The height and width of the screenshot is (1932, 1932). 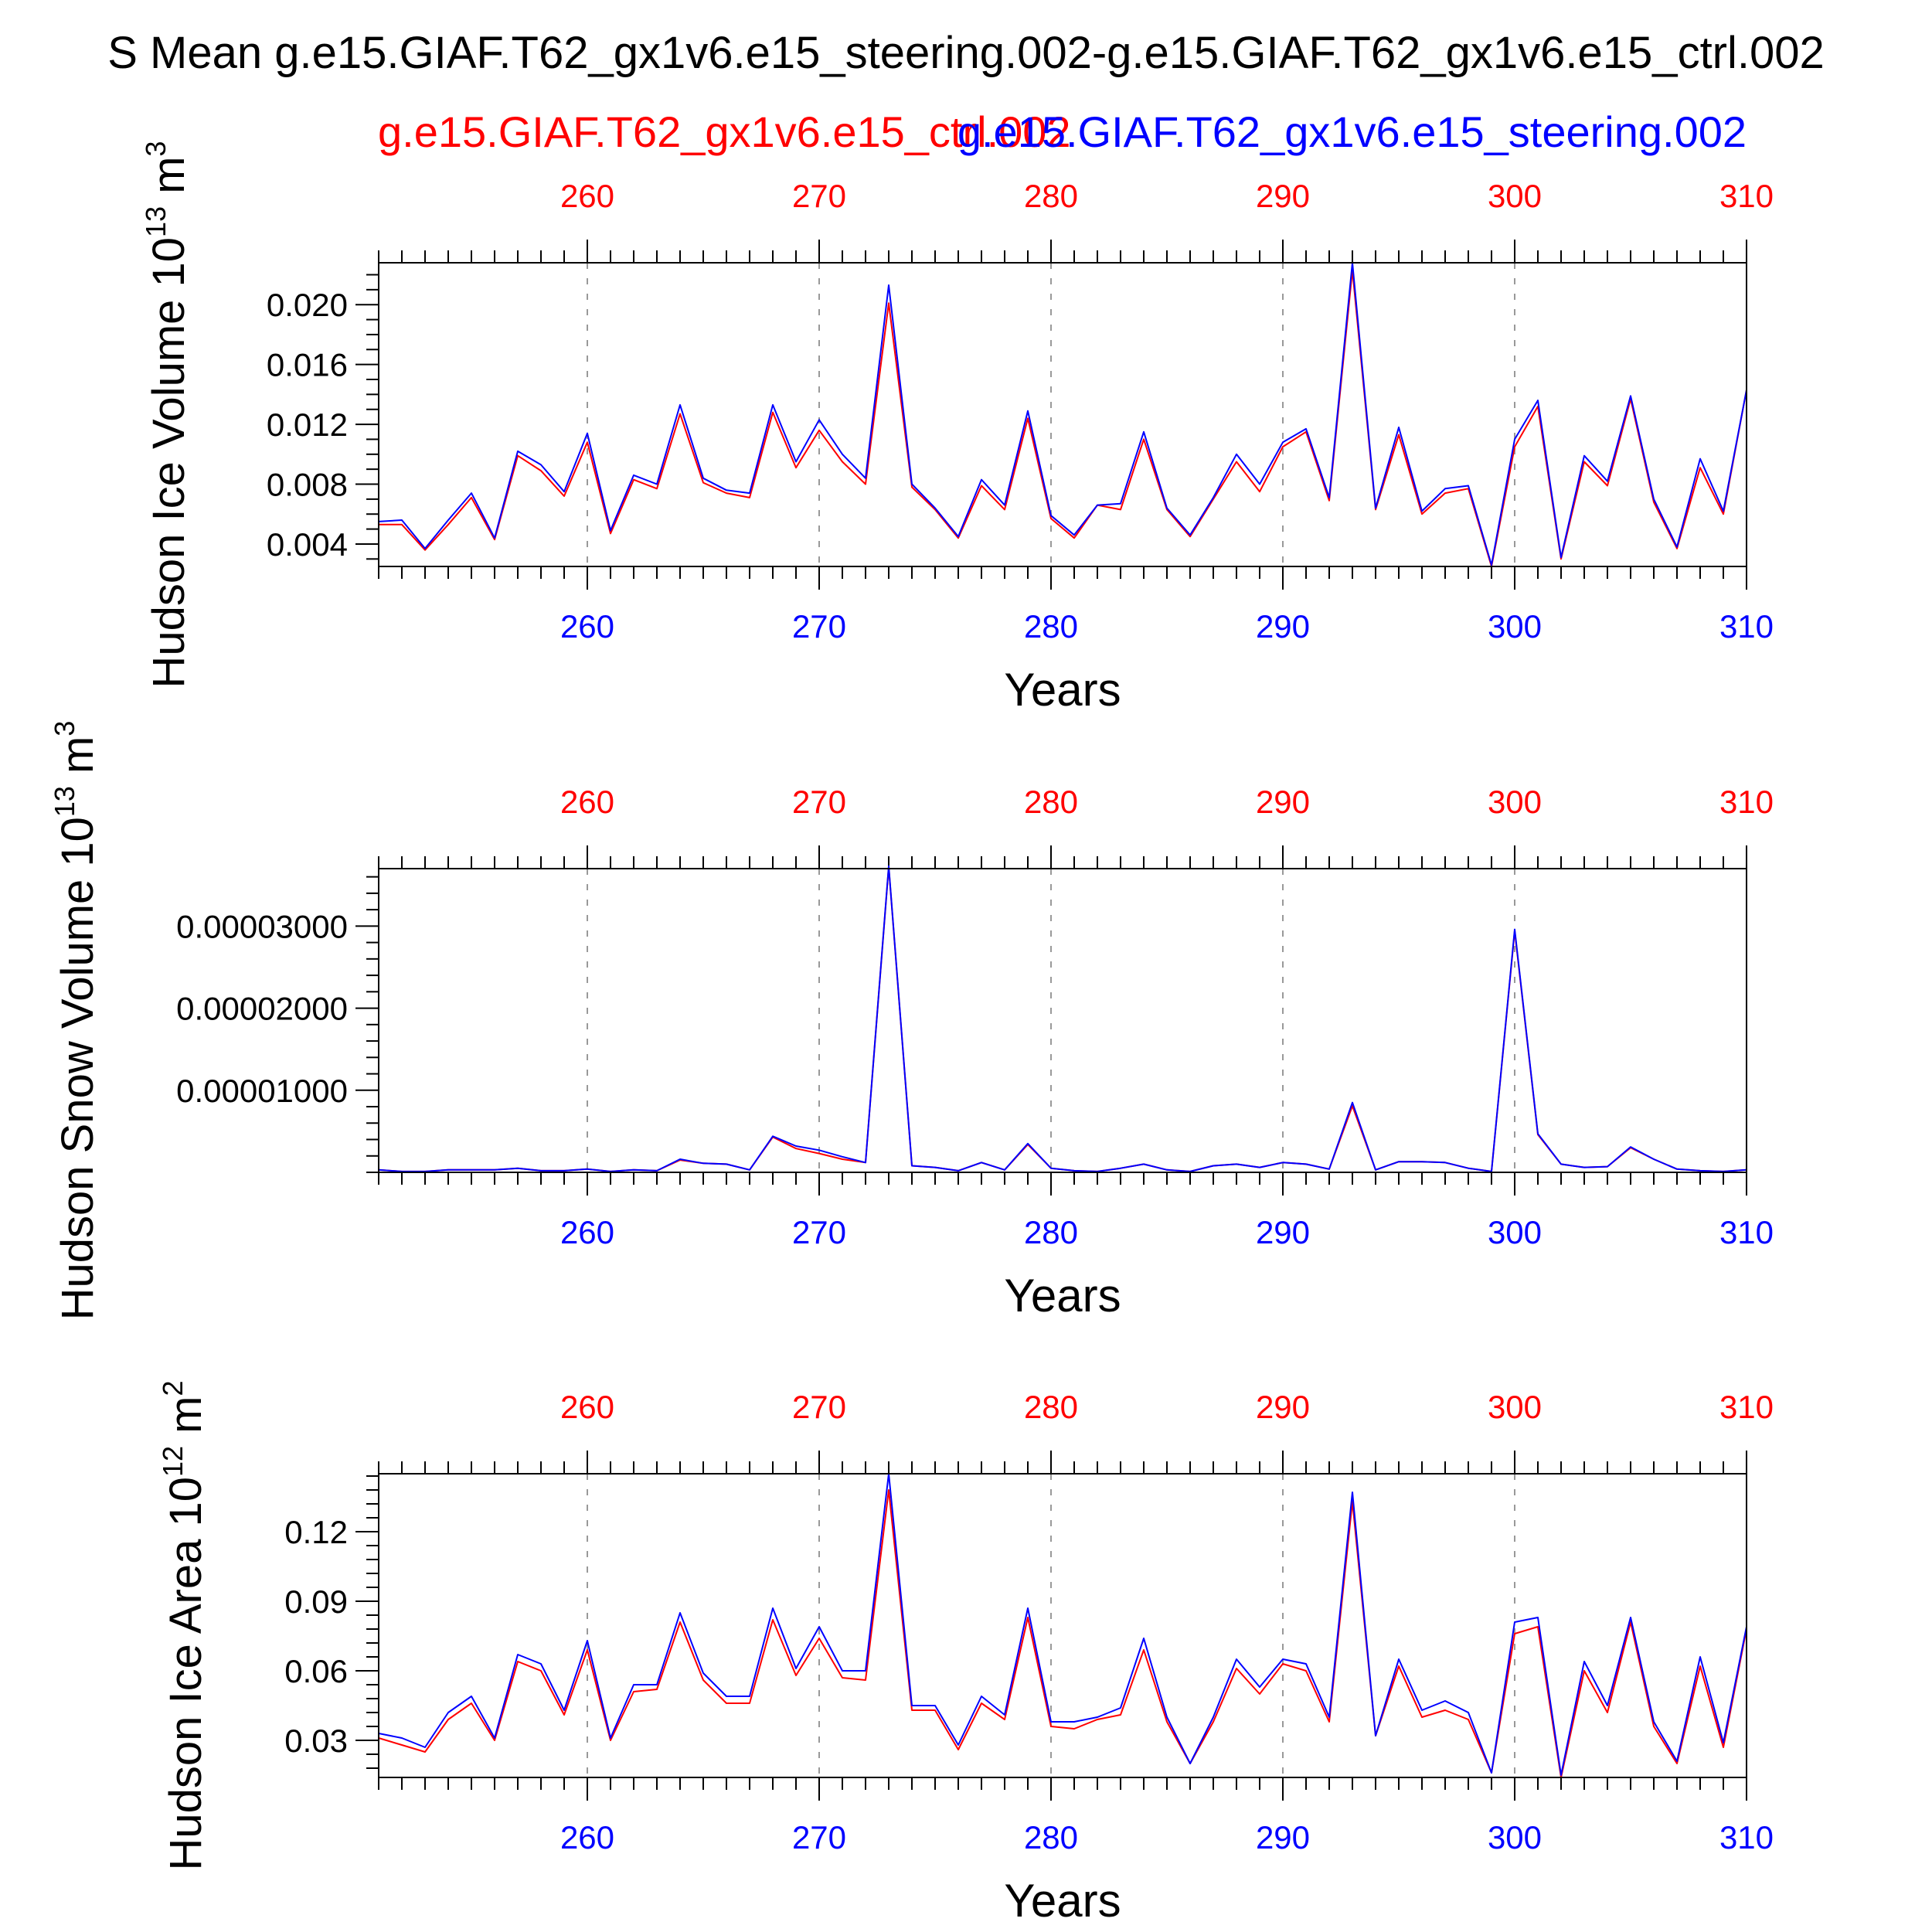 What do you see at coordinates (316, 1532) in the screenshot?
I see `y-tick-label-0.12: 0.12` at bounding box center [316, 1532].